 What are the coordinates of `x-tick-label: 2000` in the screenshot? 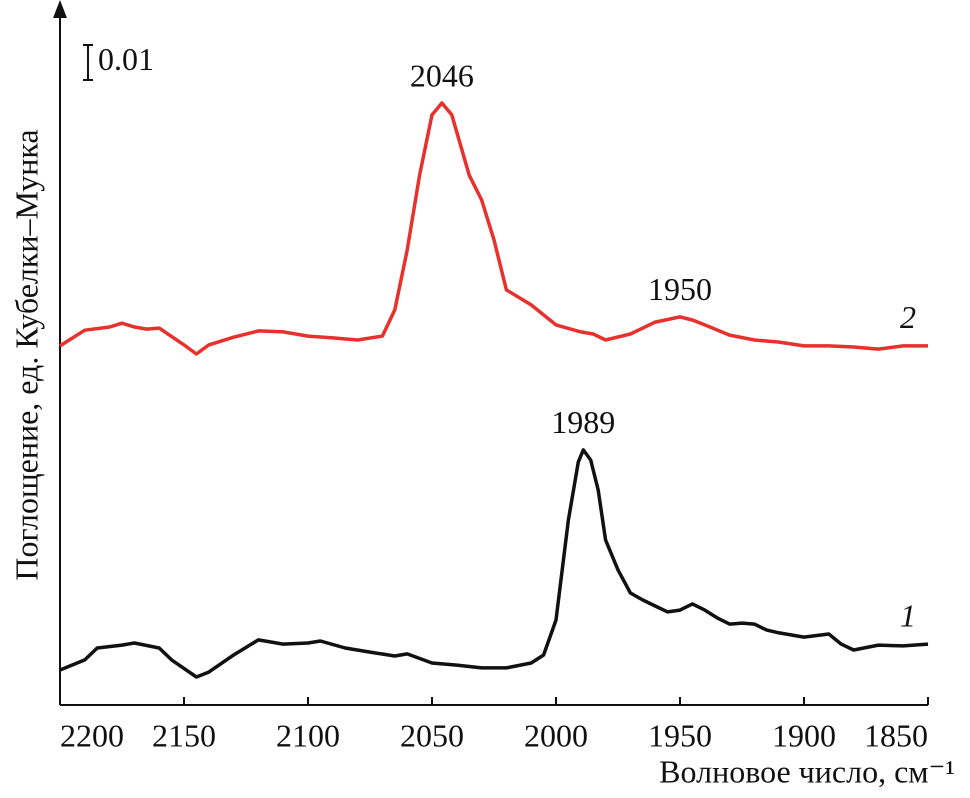 It's located at (556, 735).